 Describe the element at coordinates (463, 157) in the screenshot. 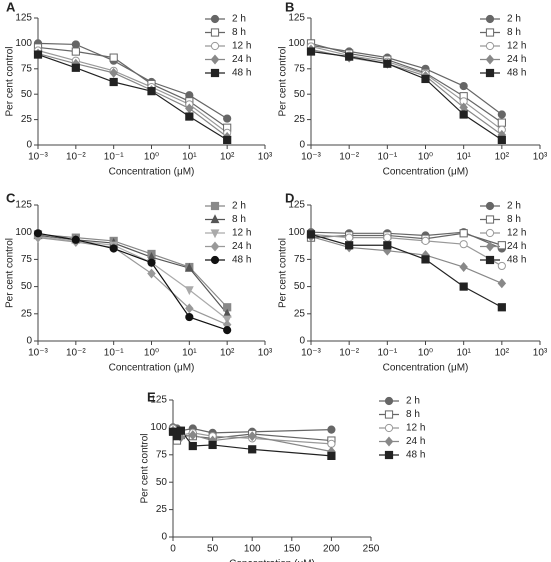

I see `x-tick-label: 10¹` at that location.